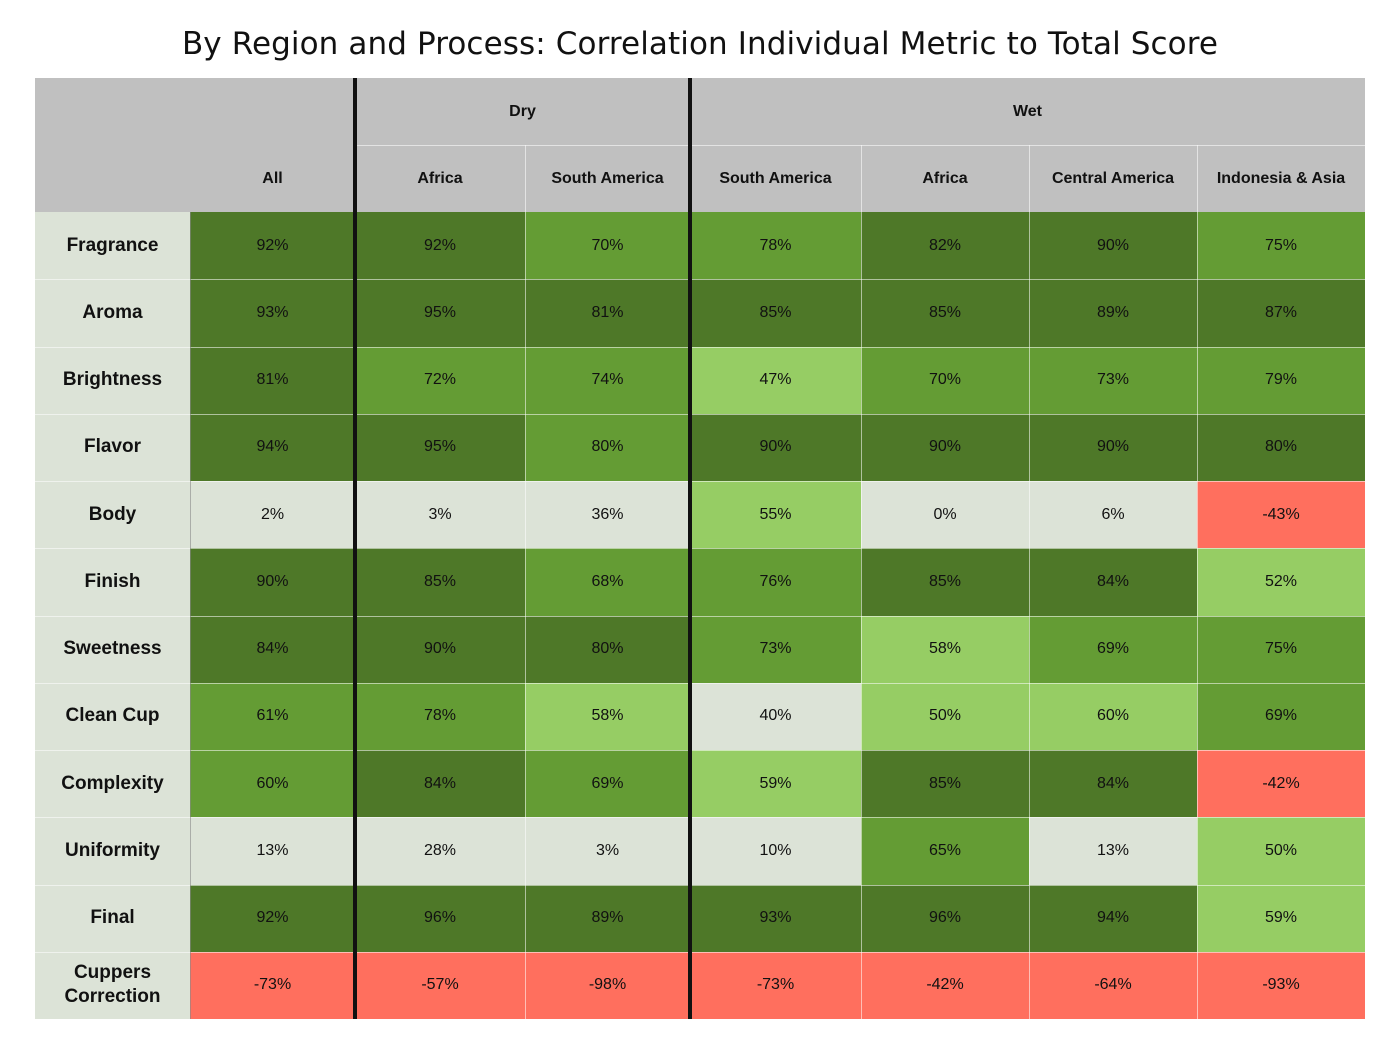 This screenshot has width=1400, height=1043. What do you see at coordinates (272, 178) in the screenshot?
I see `column-header: All` at bounding box center [272, 178].